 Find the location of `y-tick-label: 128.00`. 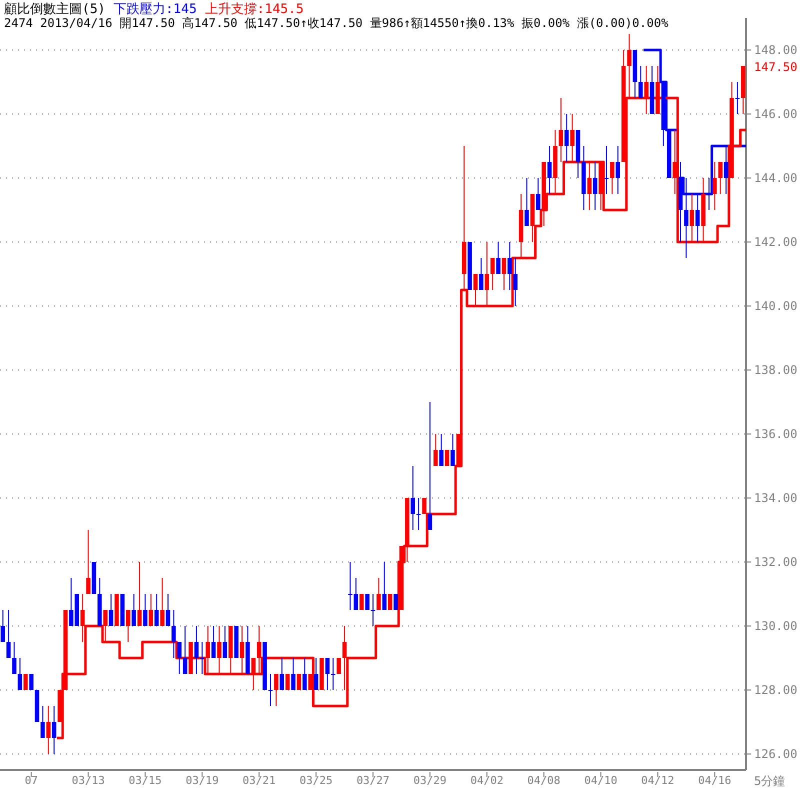

y-tick-label: 128.00 is located at coordinates (776, 690).